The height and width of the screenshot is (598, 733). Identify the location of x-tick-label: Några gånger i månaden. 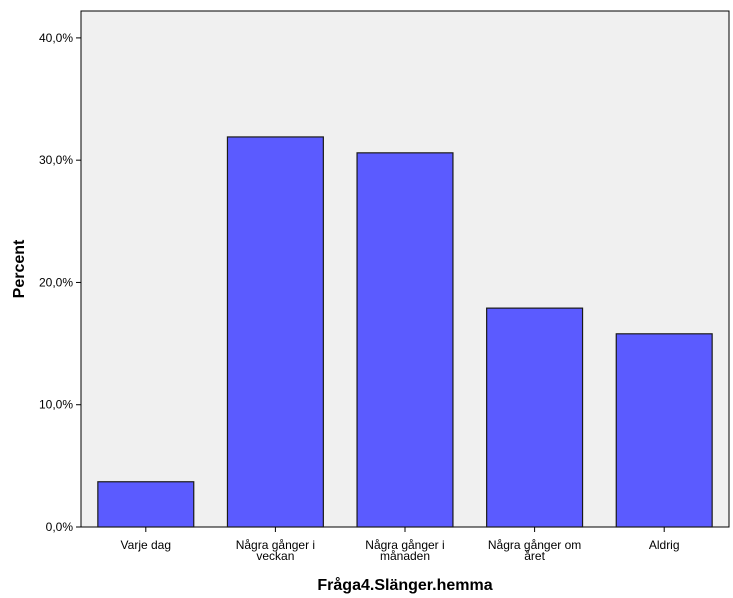
(404, 550).